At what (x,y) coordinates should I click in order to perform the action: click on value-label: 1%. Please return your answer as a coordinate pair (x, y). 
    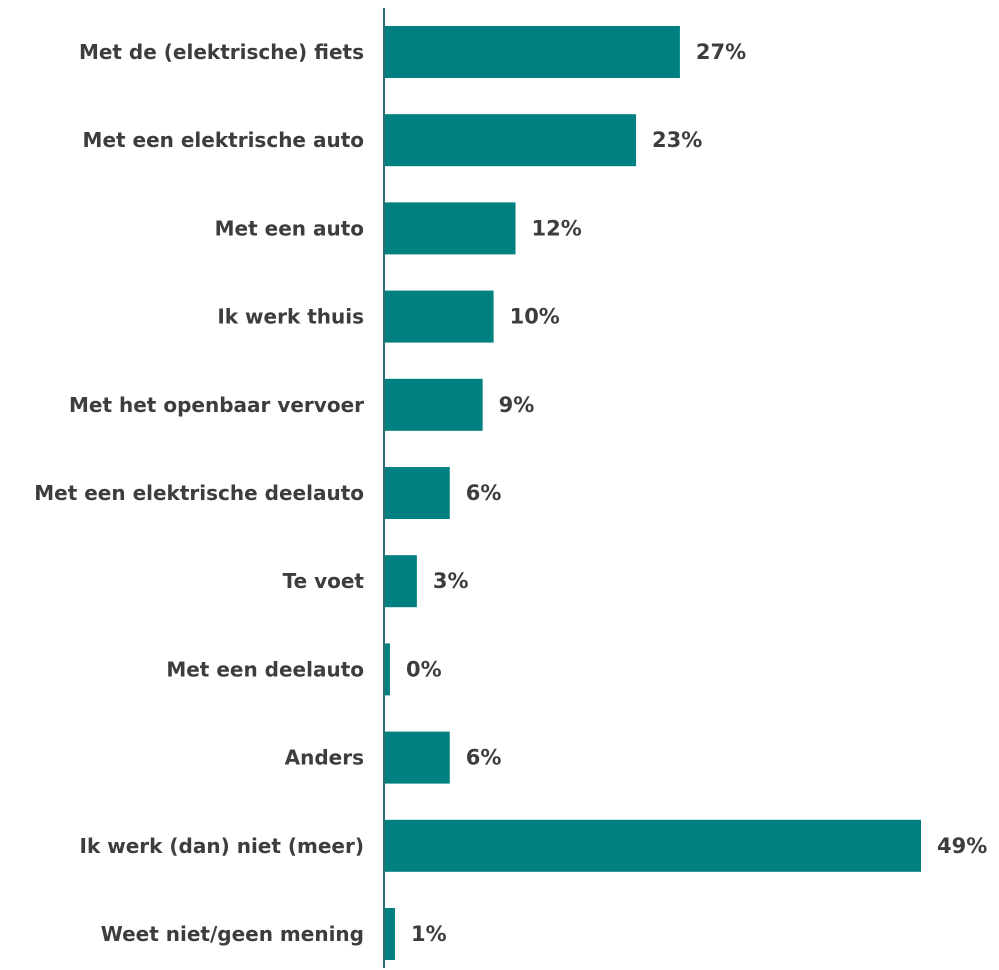
    Looking at the image, I should click on (429, 934).